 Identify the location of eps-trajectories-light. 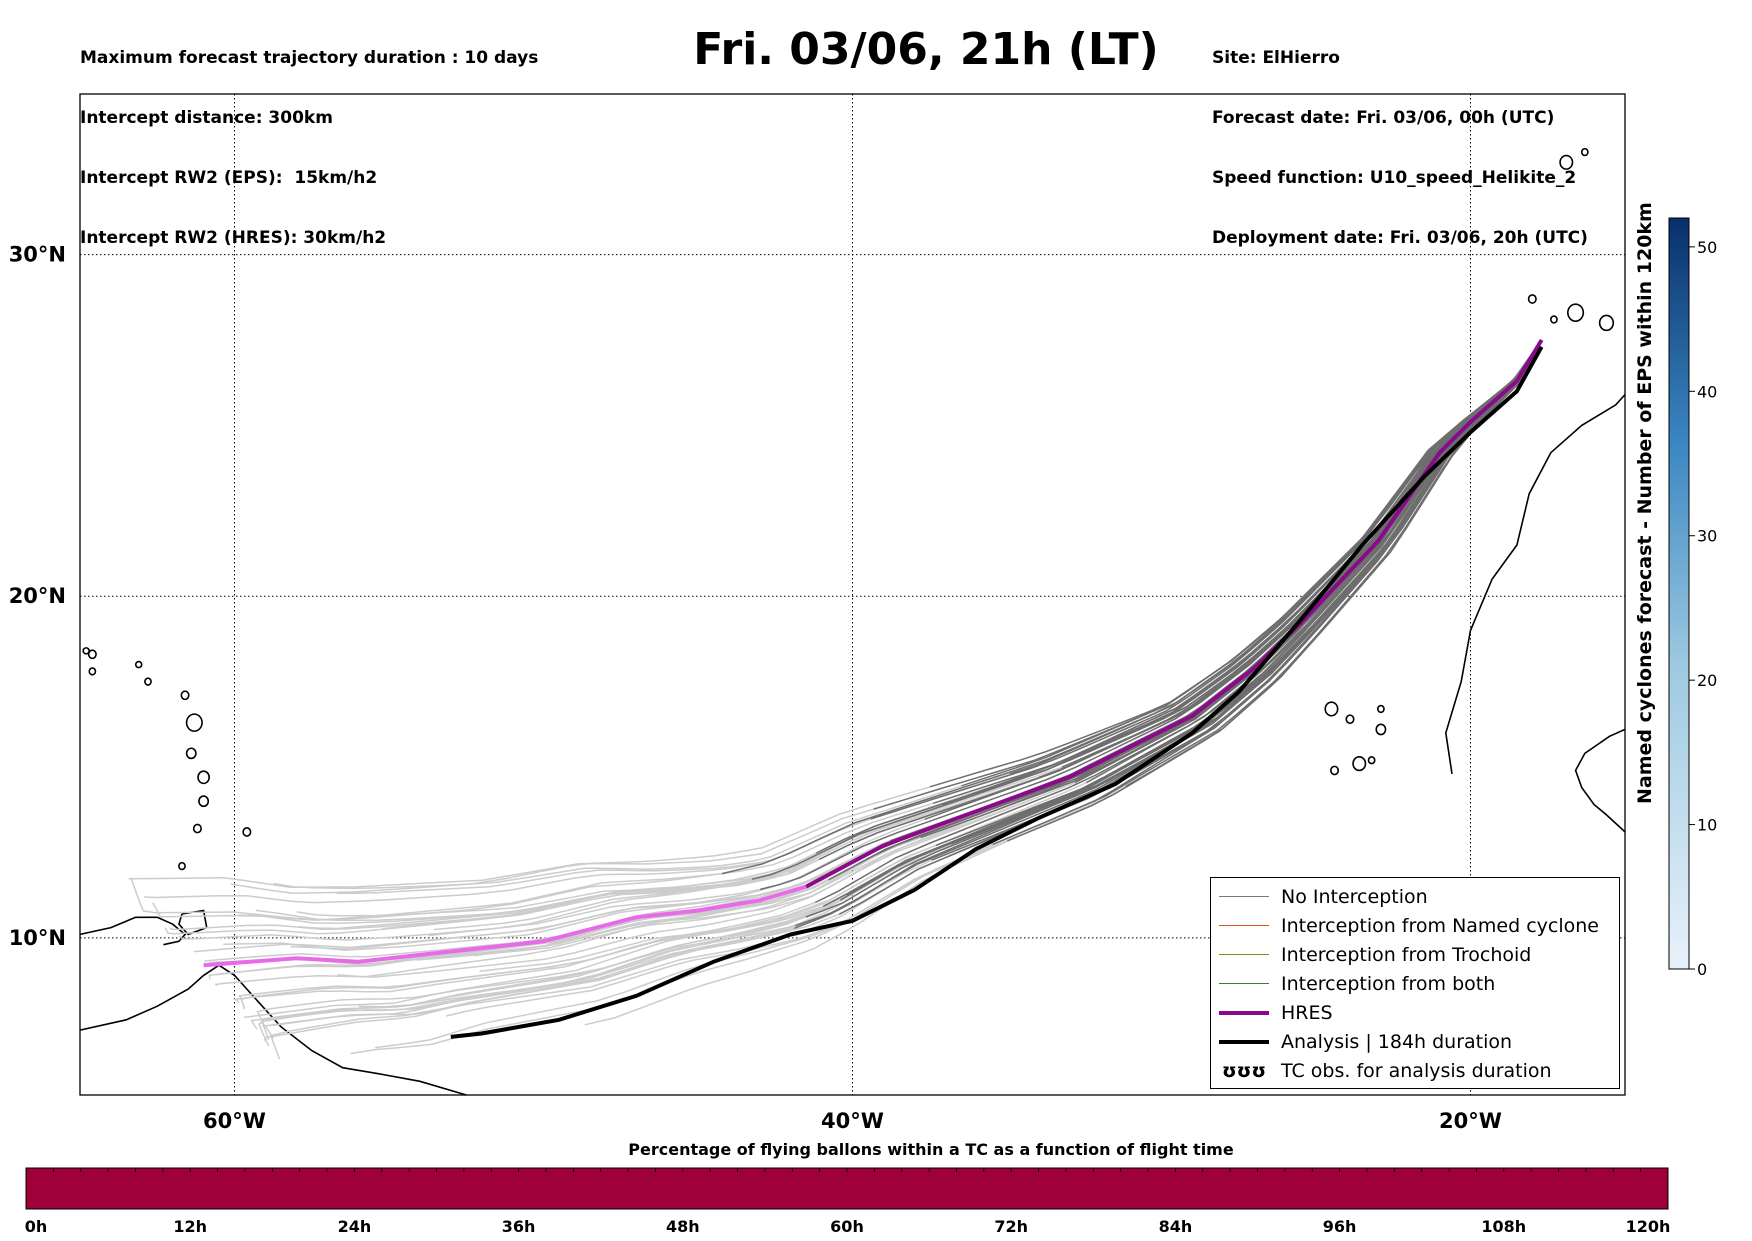
(627, 910).